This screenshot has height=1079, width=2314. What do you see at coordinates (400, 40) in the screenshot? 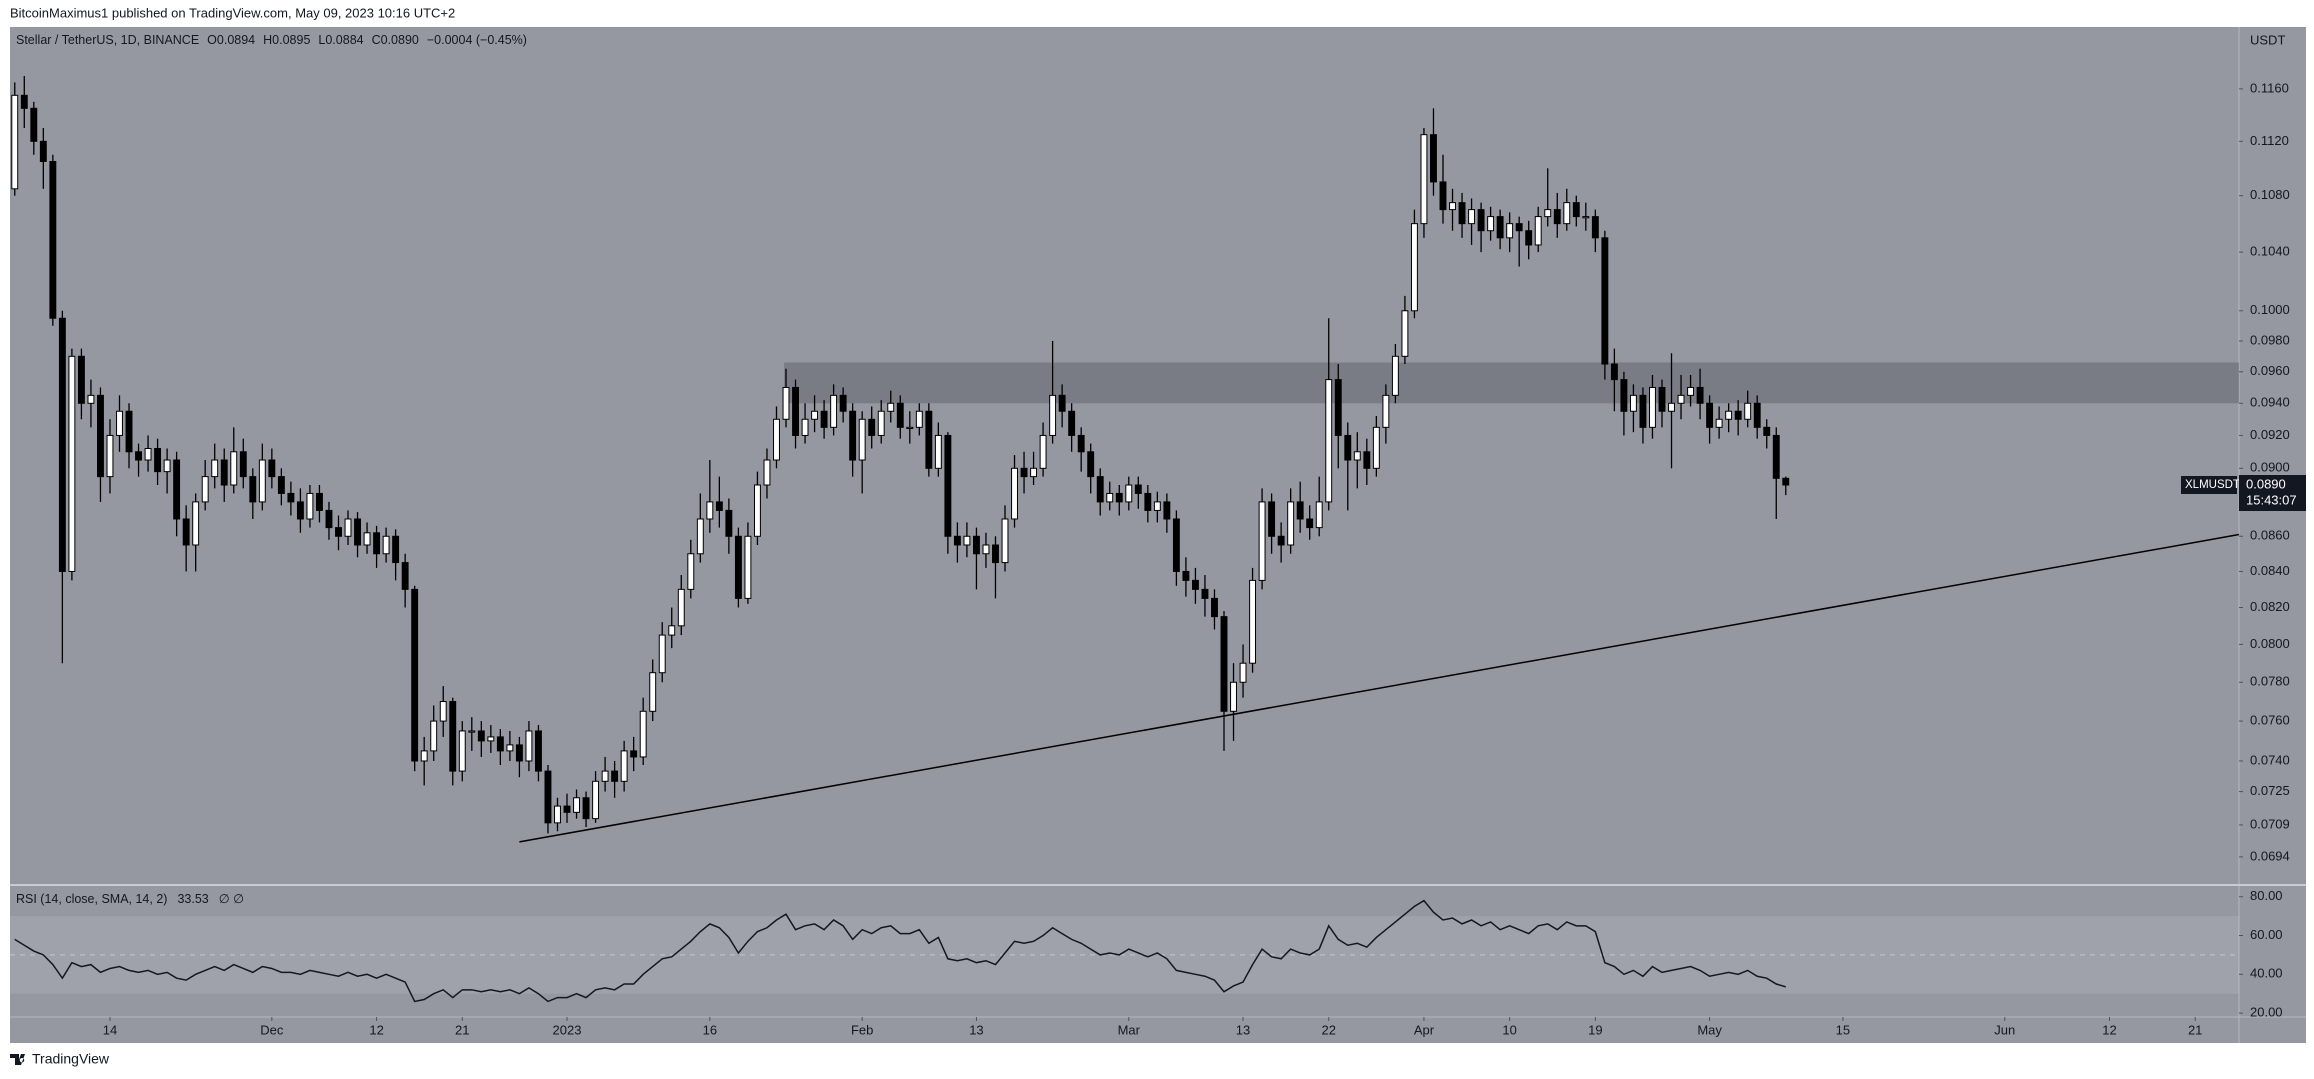
I see `legend-value: 0.0890` at bounding box center [400, 40].